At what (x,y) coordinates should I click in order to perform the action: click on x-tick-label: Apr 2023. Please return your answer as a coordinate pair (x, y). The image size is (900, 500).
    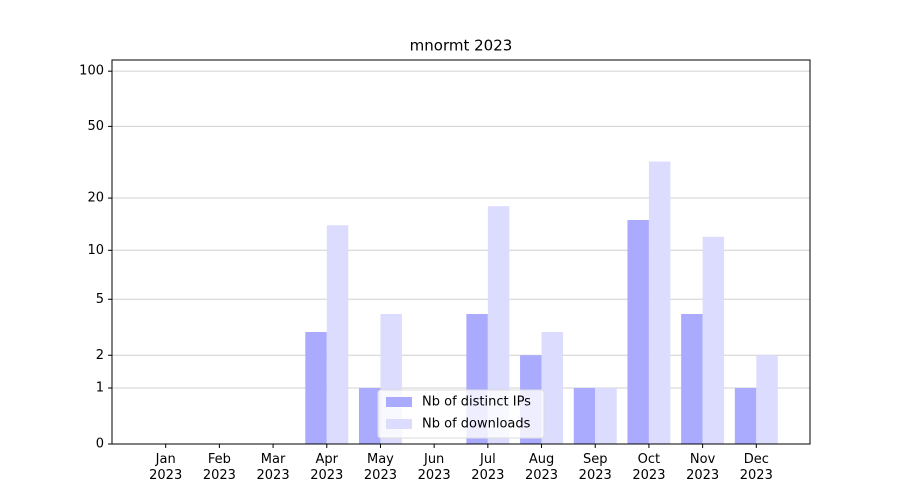
    Looking at the image, I should click on (327, 467).